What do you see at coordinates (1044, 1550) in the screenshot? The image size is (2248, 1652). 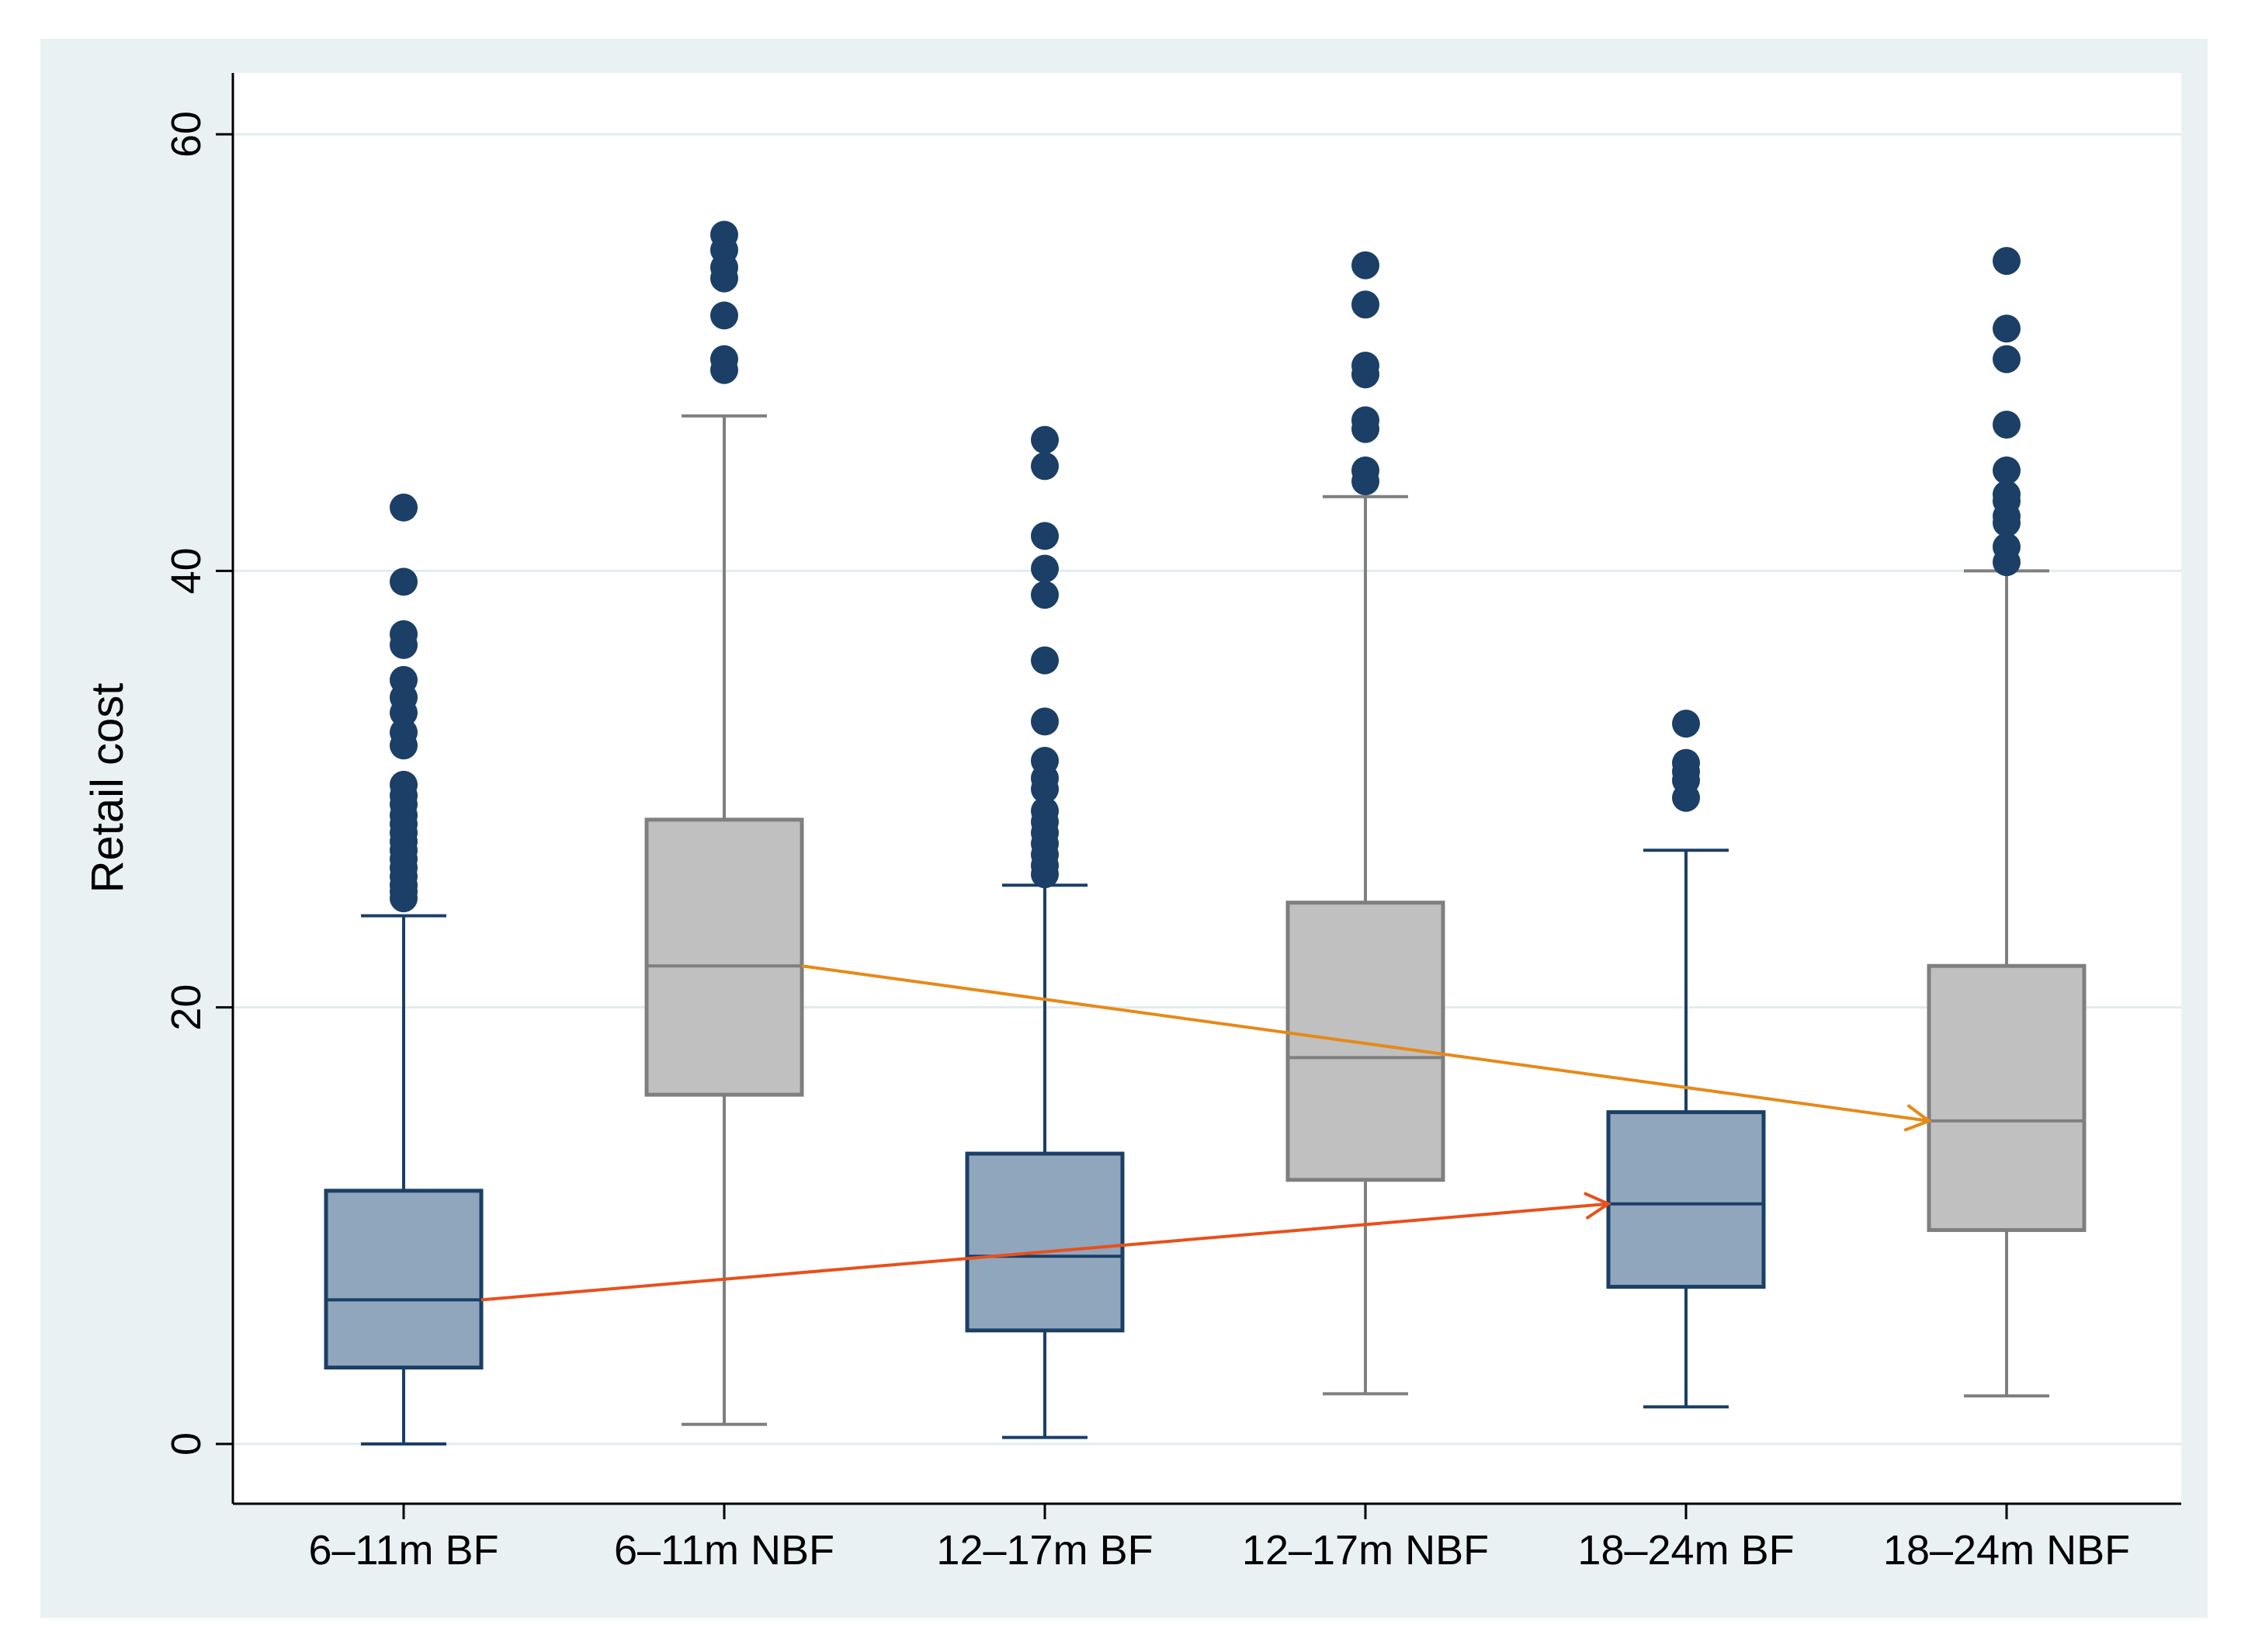 I see `x-tick-label: 12–17m BF` at bounding box center [1044, 1550].